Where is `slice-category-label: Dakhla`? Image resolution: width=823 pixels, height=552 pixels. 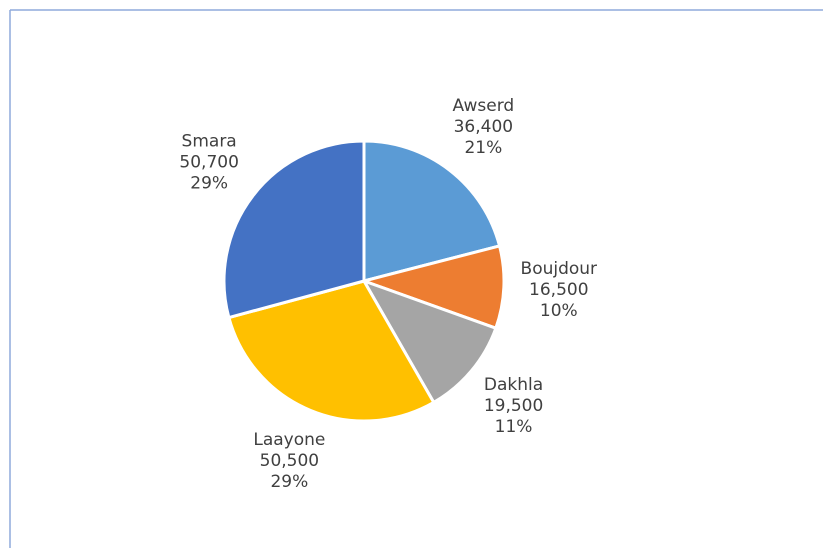
slice-category-label: Dakhla is located at coordinates (513, 385).